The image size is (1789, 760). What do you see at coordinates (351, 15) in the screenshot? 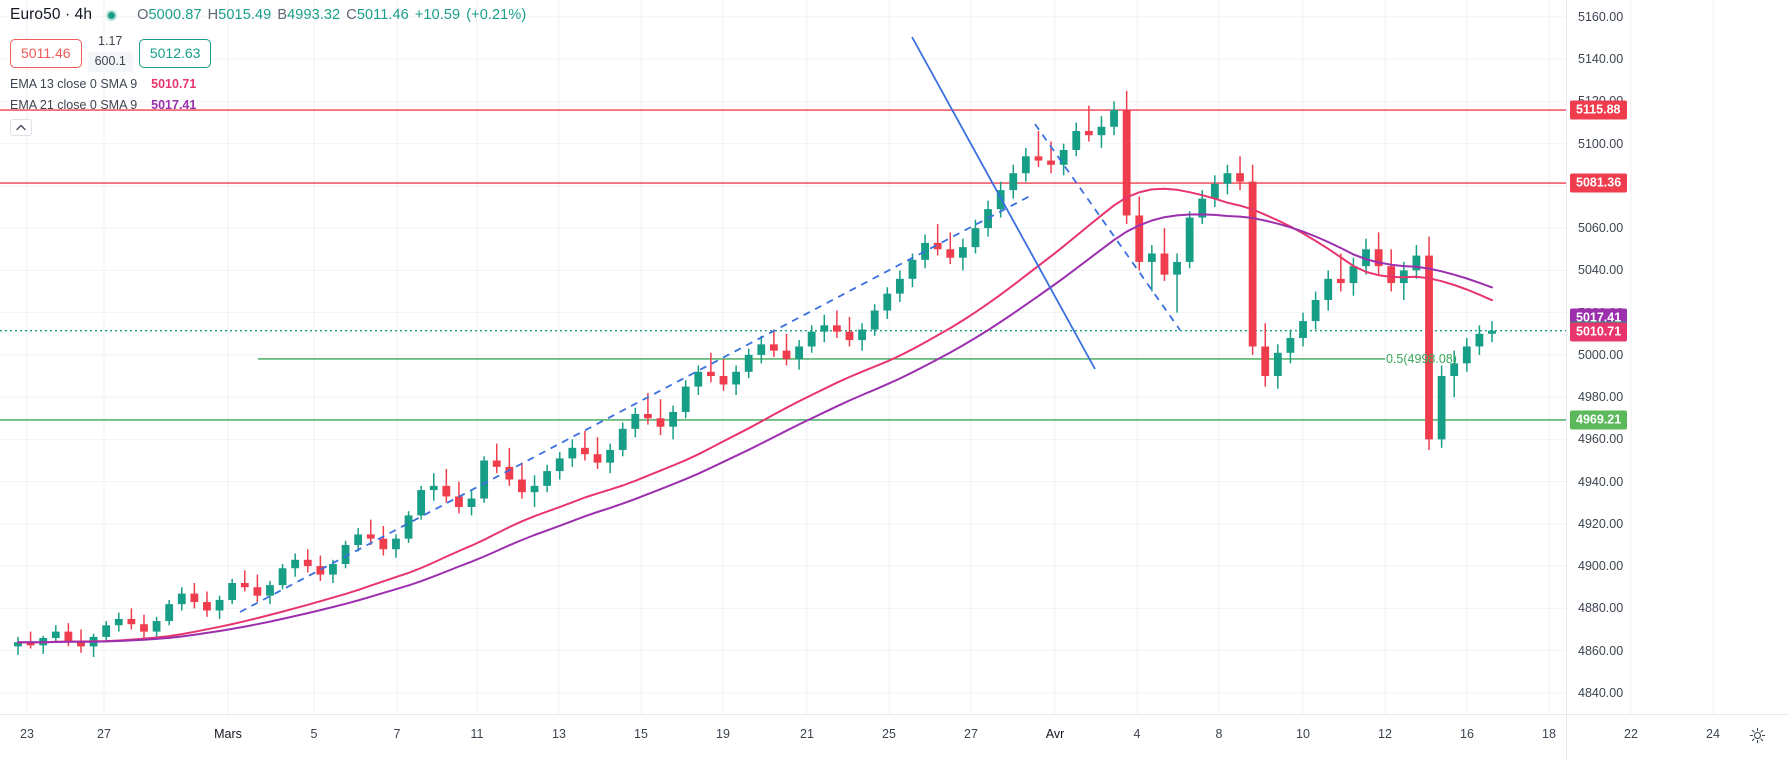
I see `ohlc-close-label: C` at bounding box center [351, 15].